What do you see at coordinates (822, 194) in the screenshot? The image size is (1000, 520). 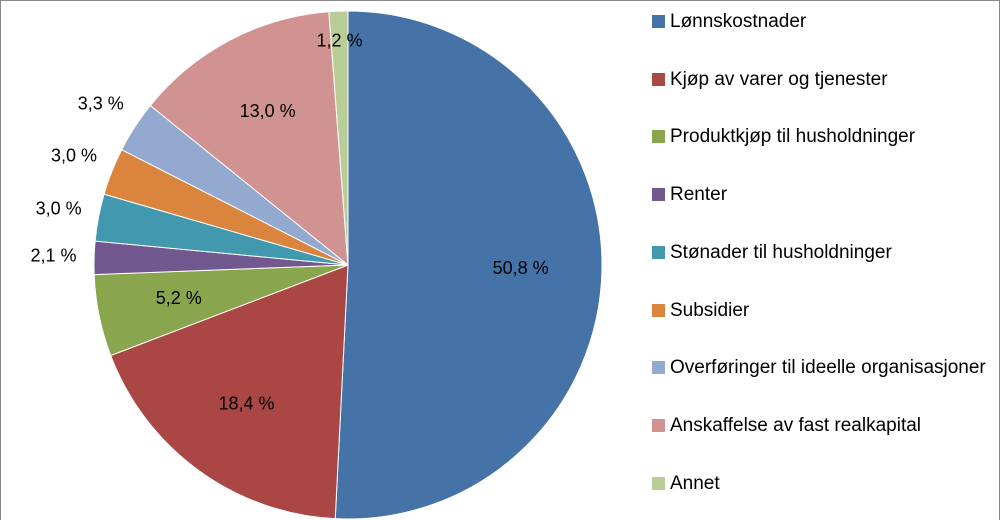 I see `legend-item: Renter` at bounding box center [822, 194].